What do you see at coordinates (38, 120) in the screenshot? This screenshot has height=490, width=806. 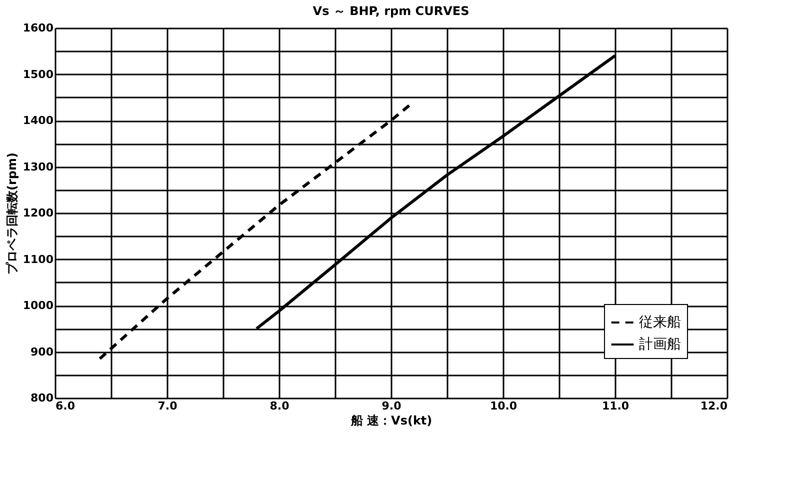 I see `y-tick-label: 1400` at bounding box center [38, 120].